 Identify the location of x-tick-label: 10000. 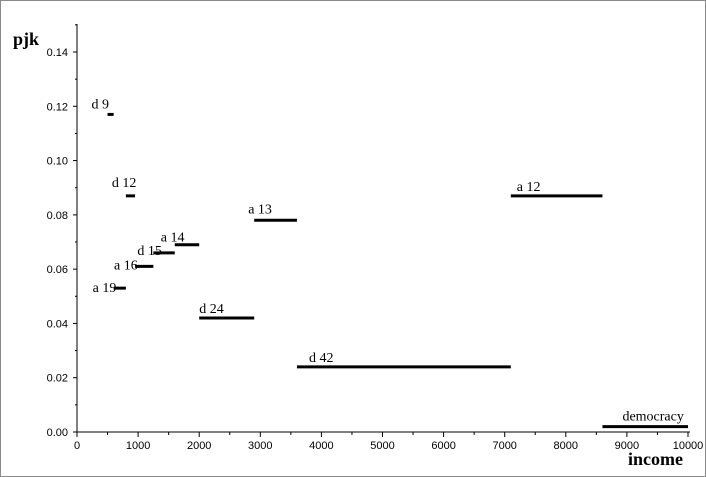
(688, 446).